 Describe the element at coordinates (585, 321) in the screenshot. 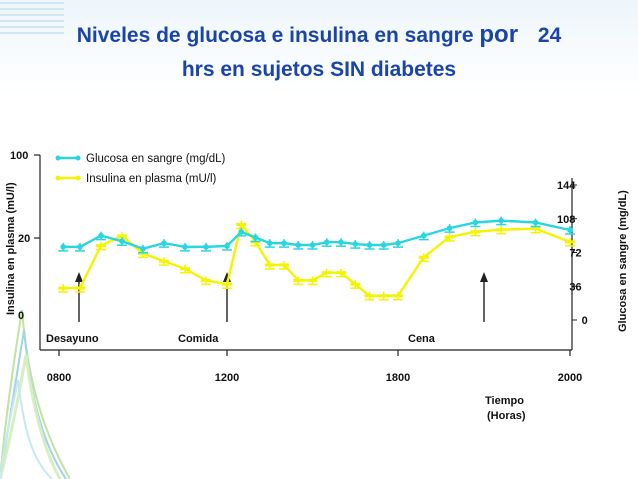

I see `right-tick-label: 0` at that location.